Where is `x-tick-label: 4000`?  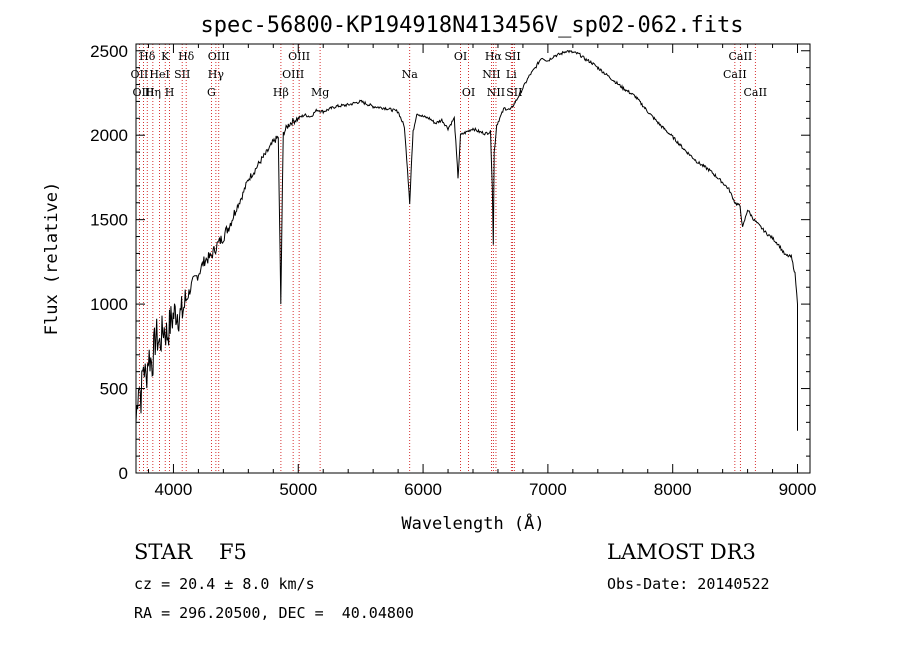 x-tick-label: 4000 is located at coordinates (174, 489).